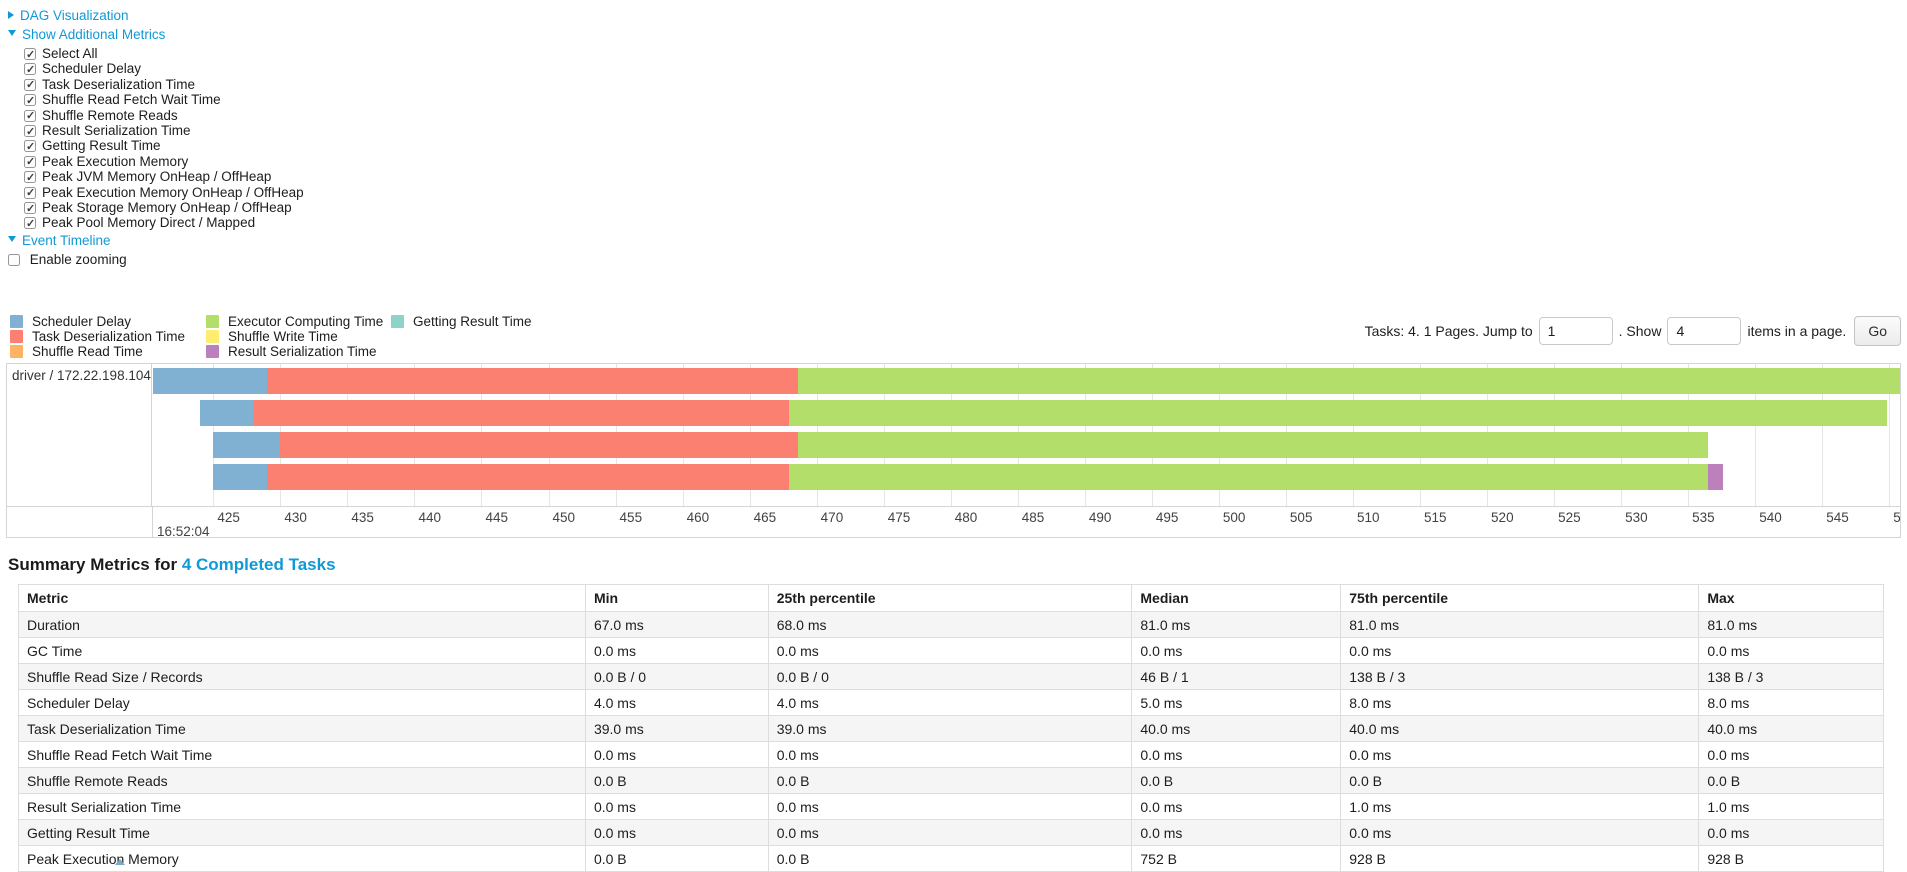 This screenshot has height=872, width=1907. Describe the element at coordinates (965, 192) in the screenshot. I see `metric-option-peak-execution-memory-onheap-offheap: Peak Execution Memory OnHeap / OffHeap` at that location.